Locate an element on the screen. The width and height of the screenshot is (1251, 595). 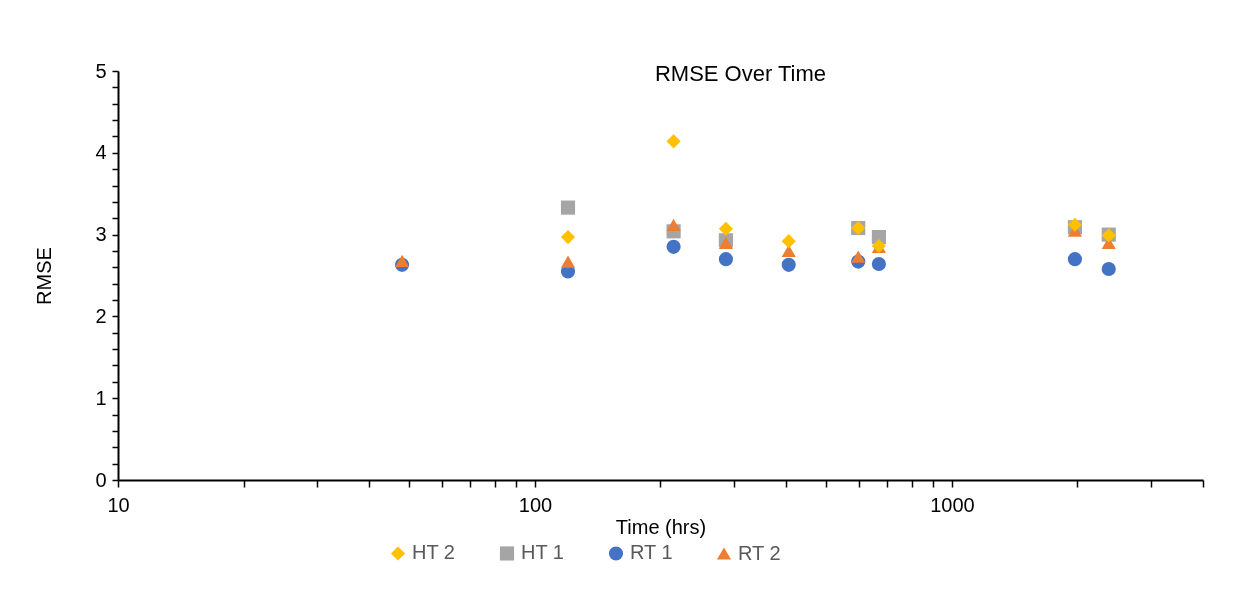
y-tick-label: 5 is located at coordinates (101, 70).